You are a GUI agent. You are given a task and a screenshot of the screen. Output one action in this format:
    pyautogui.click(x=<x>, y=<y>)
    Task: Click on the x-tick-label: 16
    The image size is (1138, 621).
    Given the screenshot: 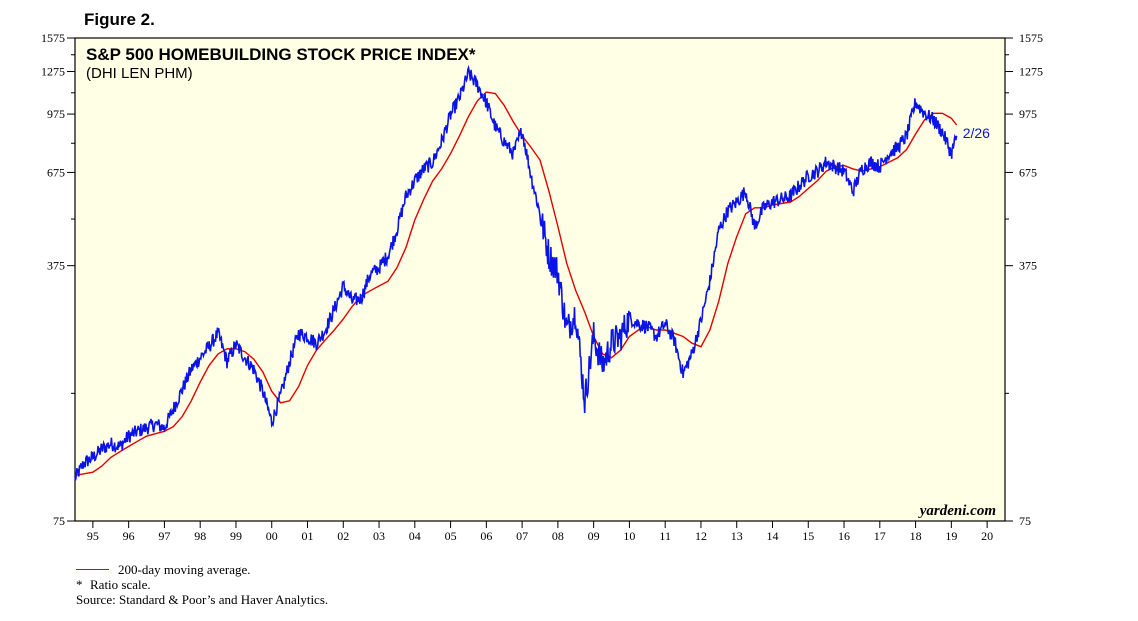 What is the action you would take?
    pyautogui.click(x=844, y=536)
    